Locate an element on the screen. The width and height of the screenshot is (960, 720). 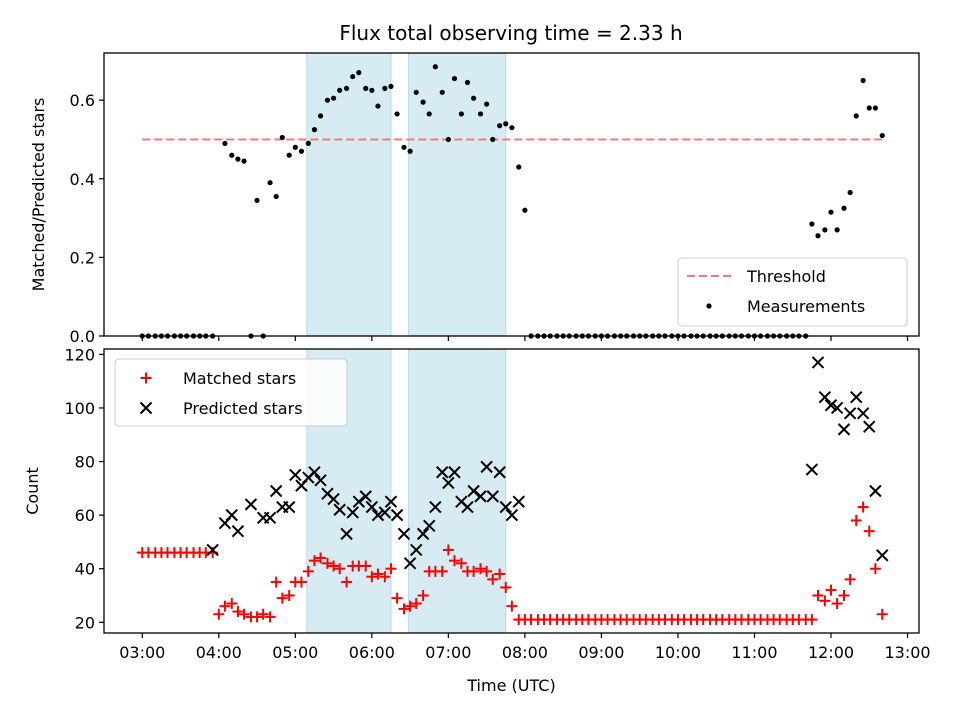
legend-predicted-label: Predicted stars is located at coordinates (243, 408).